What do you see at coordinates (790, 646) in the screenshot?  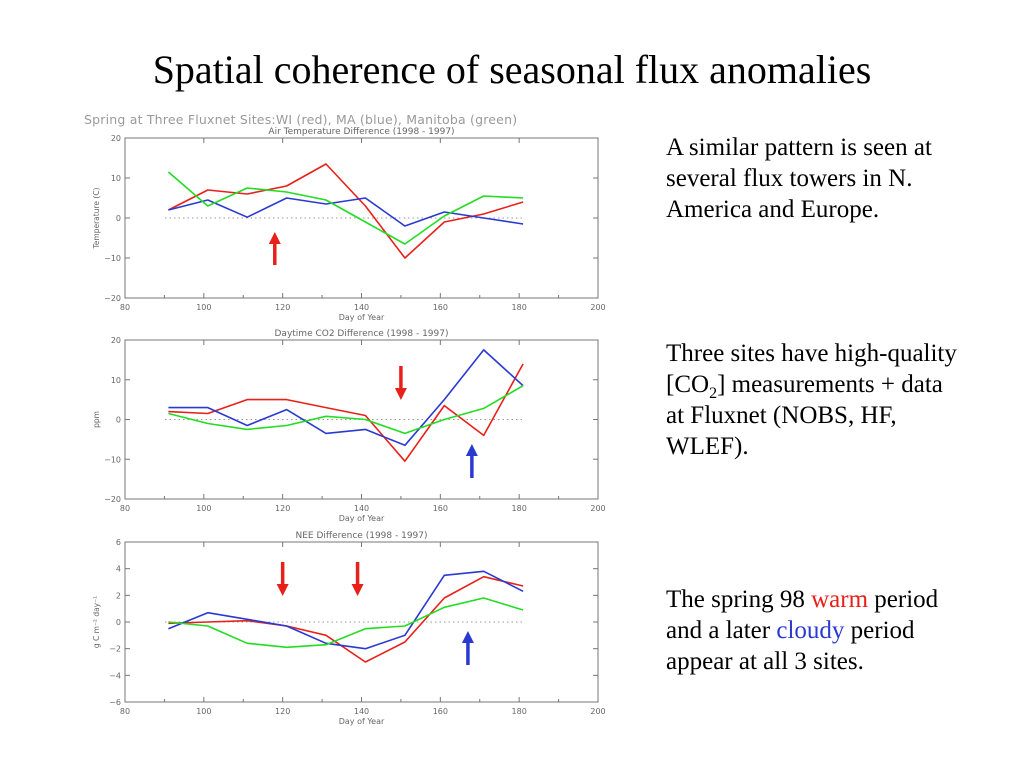 I see `spring-text-c: period appear at all 3 sites.` at bounding box center [790, 646].